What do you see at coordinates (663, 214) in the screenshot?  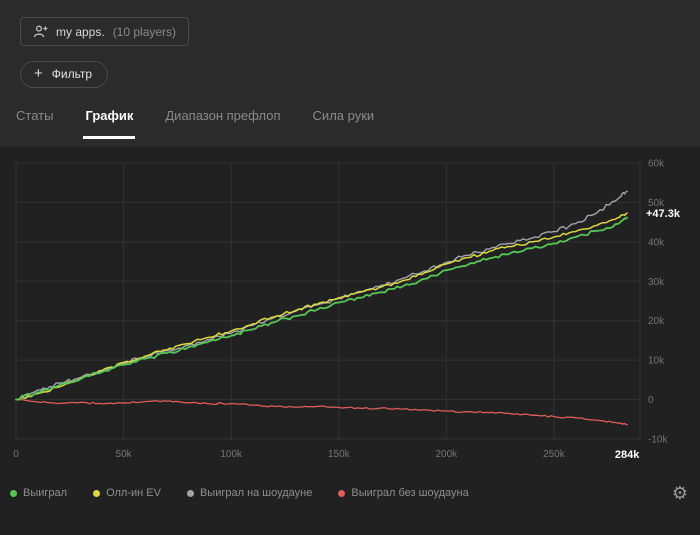 I see `current-value-annotation: +47.3k` at bounding box center [663, 214].